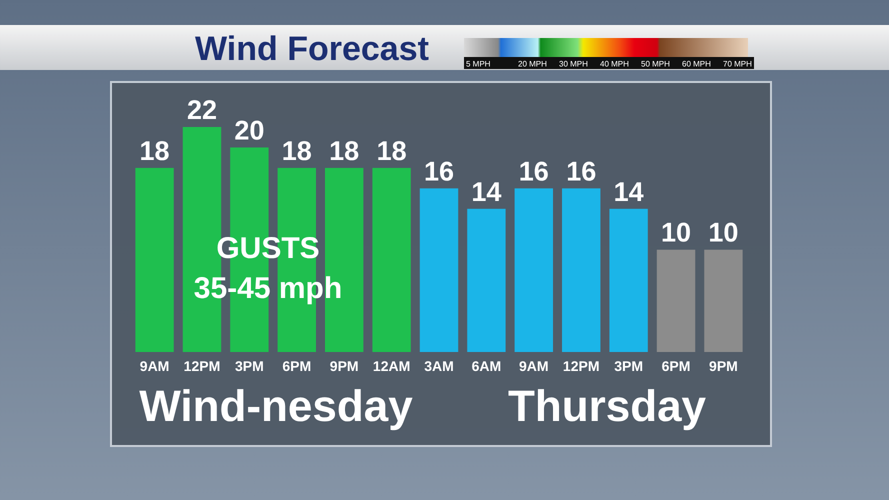 The height and width of the screenshot is (500, 889). Describe the element at coordinates (391, 366) in the screenshot. I see `x-tick-label: 12AM` at that location.